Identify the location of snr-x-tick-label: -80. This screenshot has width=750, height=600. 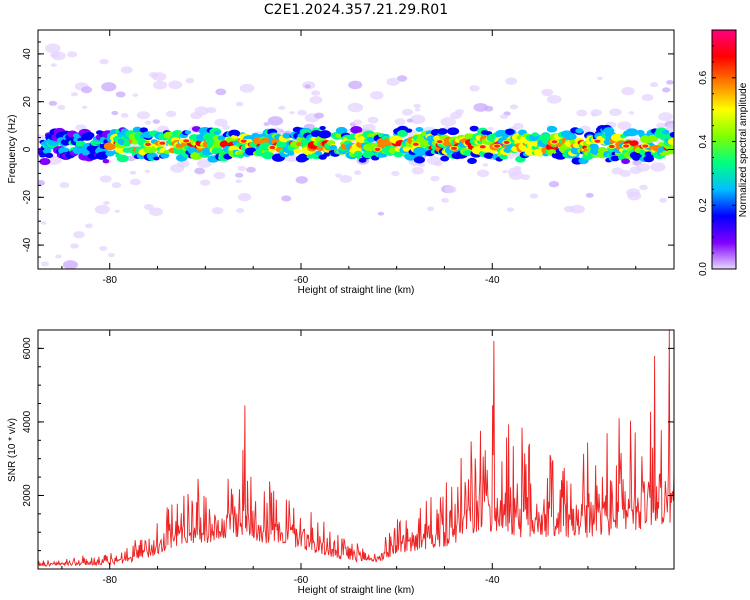
(110, 580).